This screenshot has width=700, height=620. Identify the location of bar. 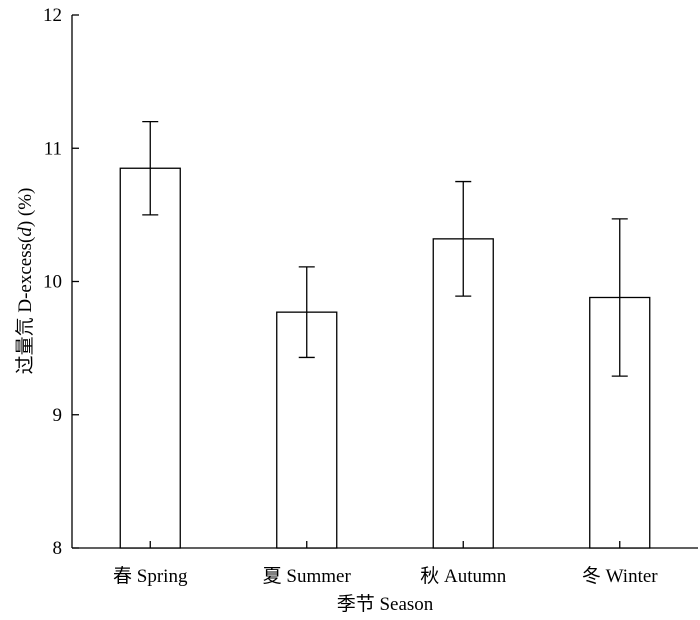
(150, 358).